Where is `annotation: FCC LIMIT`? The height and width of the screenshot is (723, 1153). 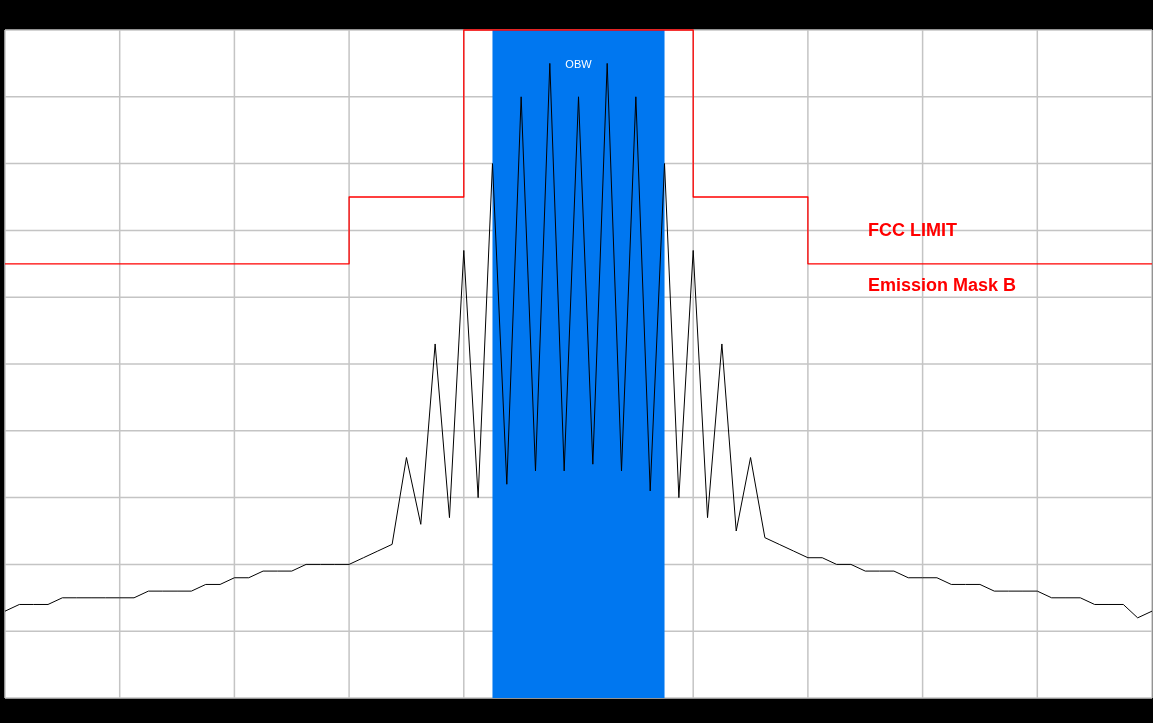 annotation: FCC LIMIT is located at coordinates (912, 230).